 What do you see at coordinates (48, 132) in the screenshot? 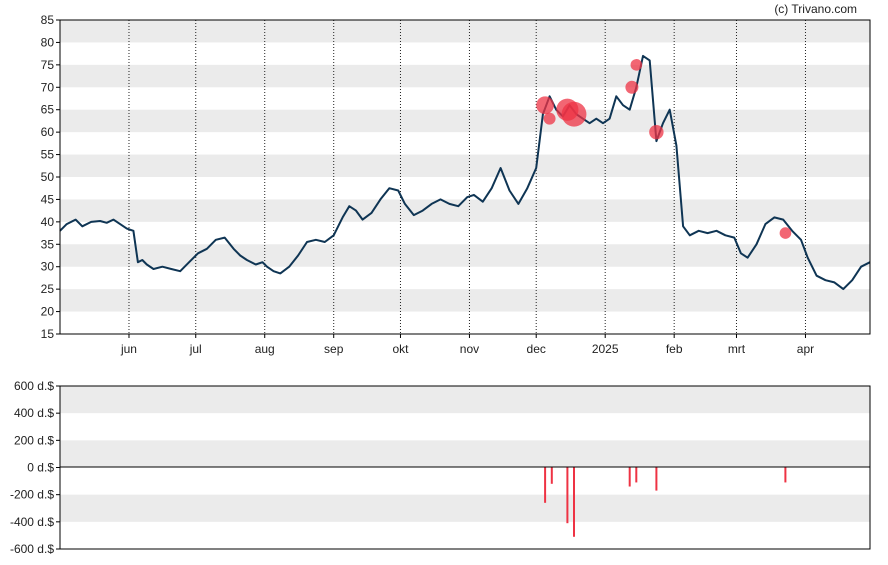
I see `price-y-tick-label: 60` at bounding box center [48, 132].